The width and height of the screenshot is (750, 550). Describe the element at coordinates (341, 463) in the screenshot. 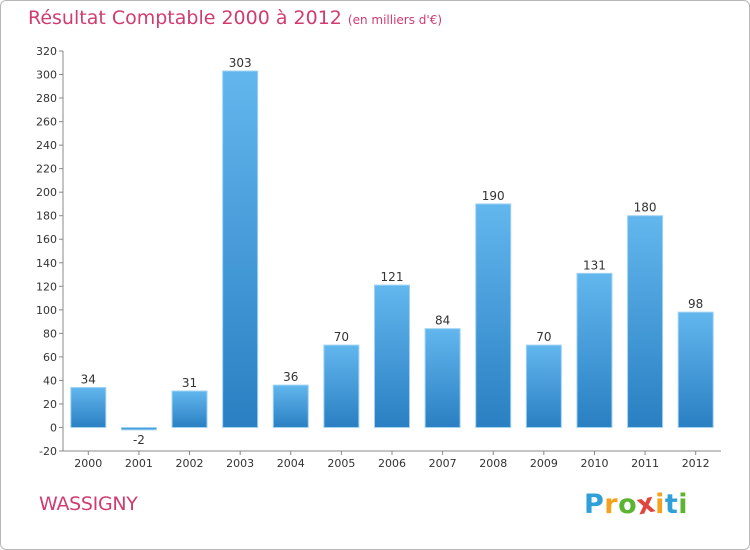

I see `x-tick-label: 2005` at that location.